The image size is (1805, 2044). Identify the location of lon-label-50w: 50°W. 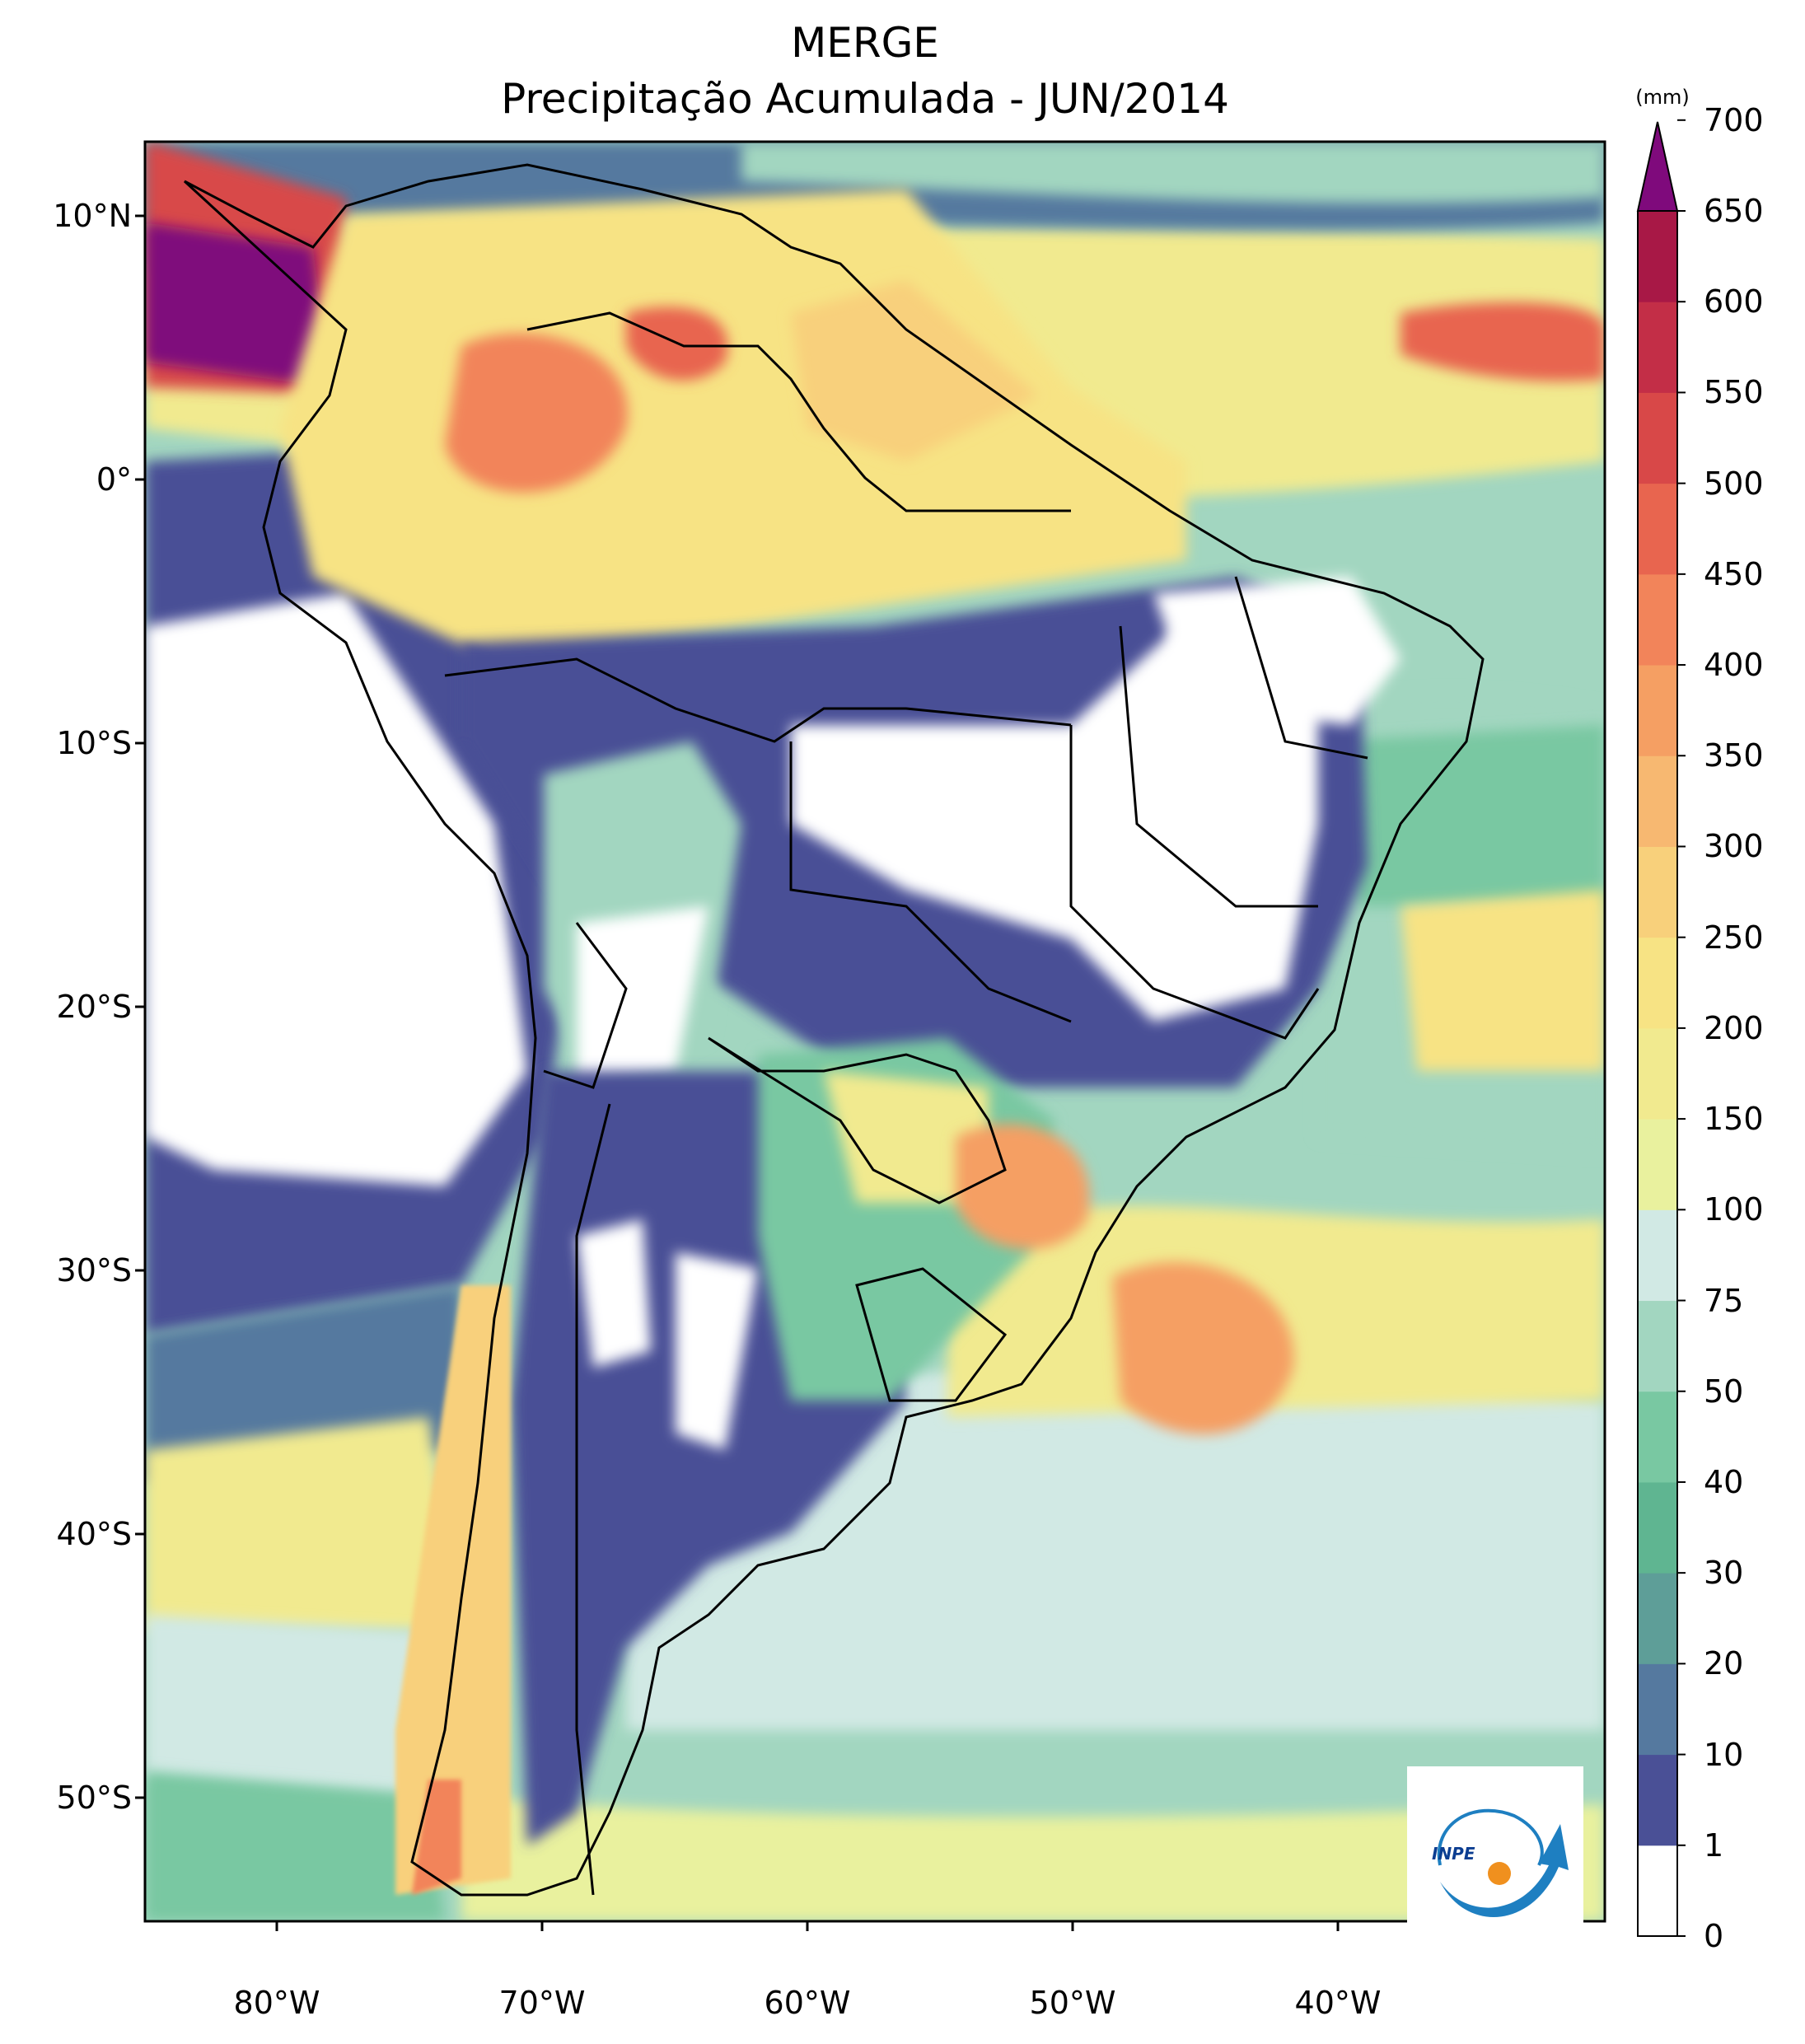
(1072, 2003).